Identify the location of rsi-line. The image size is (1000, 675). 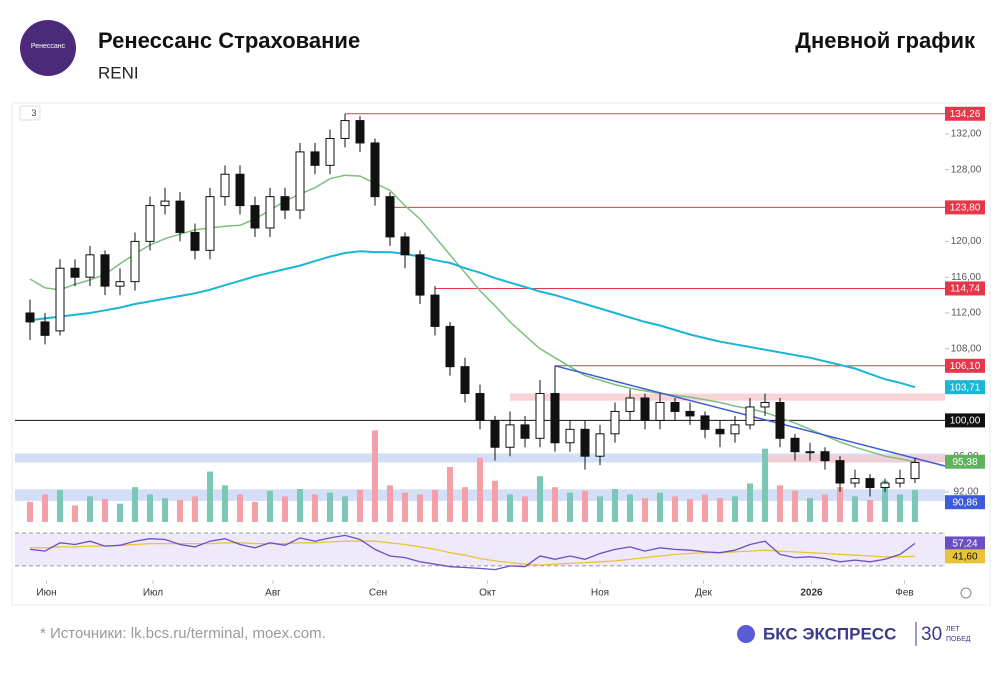
(472, 552).